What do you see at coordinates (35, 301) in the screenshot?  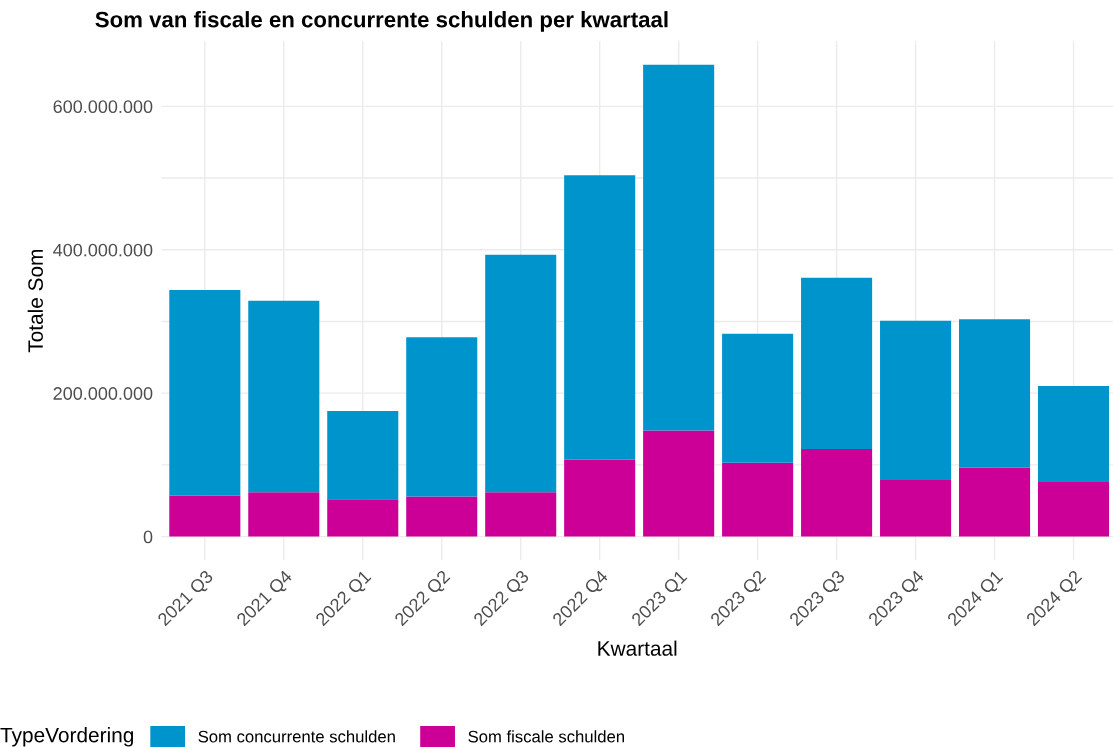 I see `y-axis-title: Totale Som` at bounding box center [35, 301].